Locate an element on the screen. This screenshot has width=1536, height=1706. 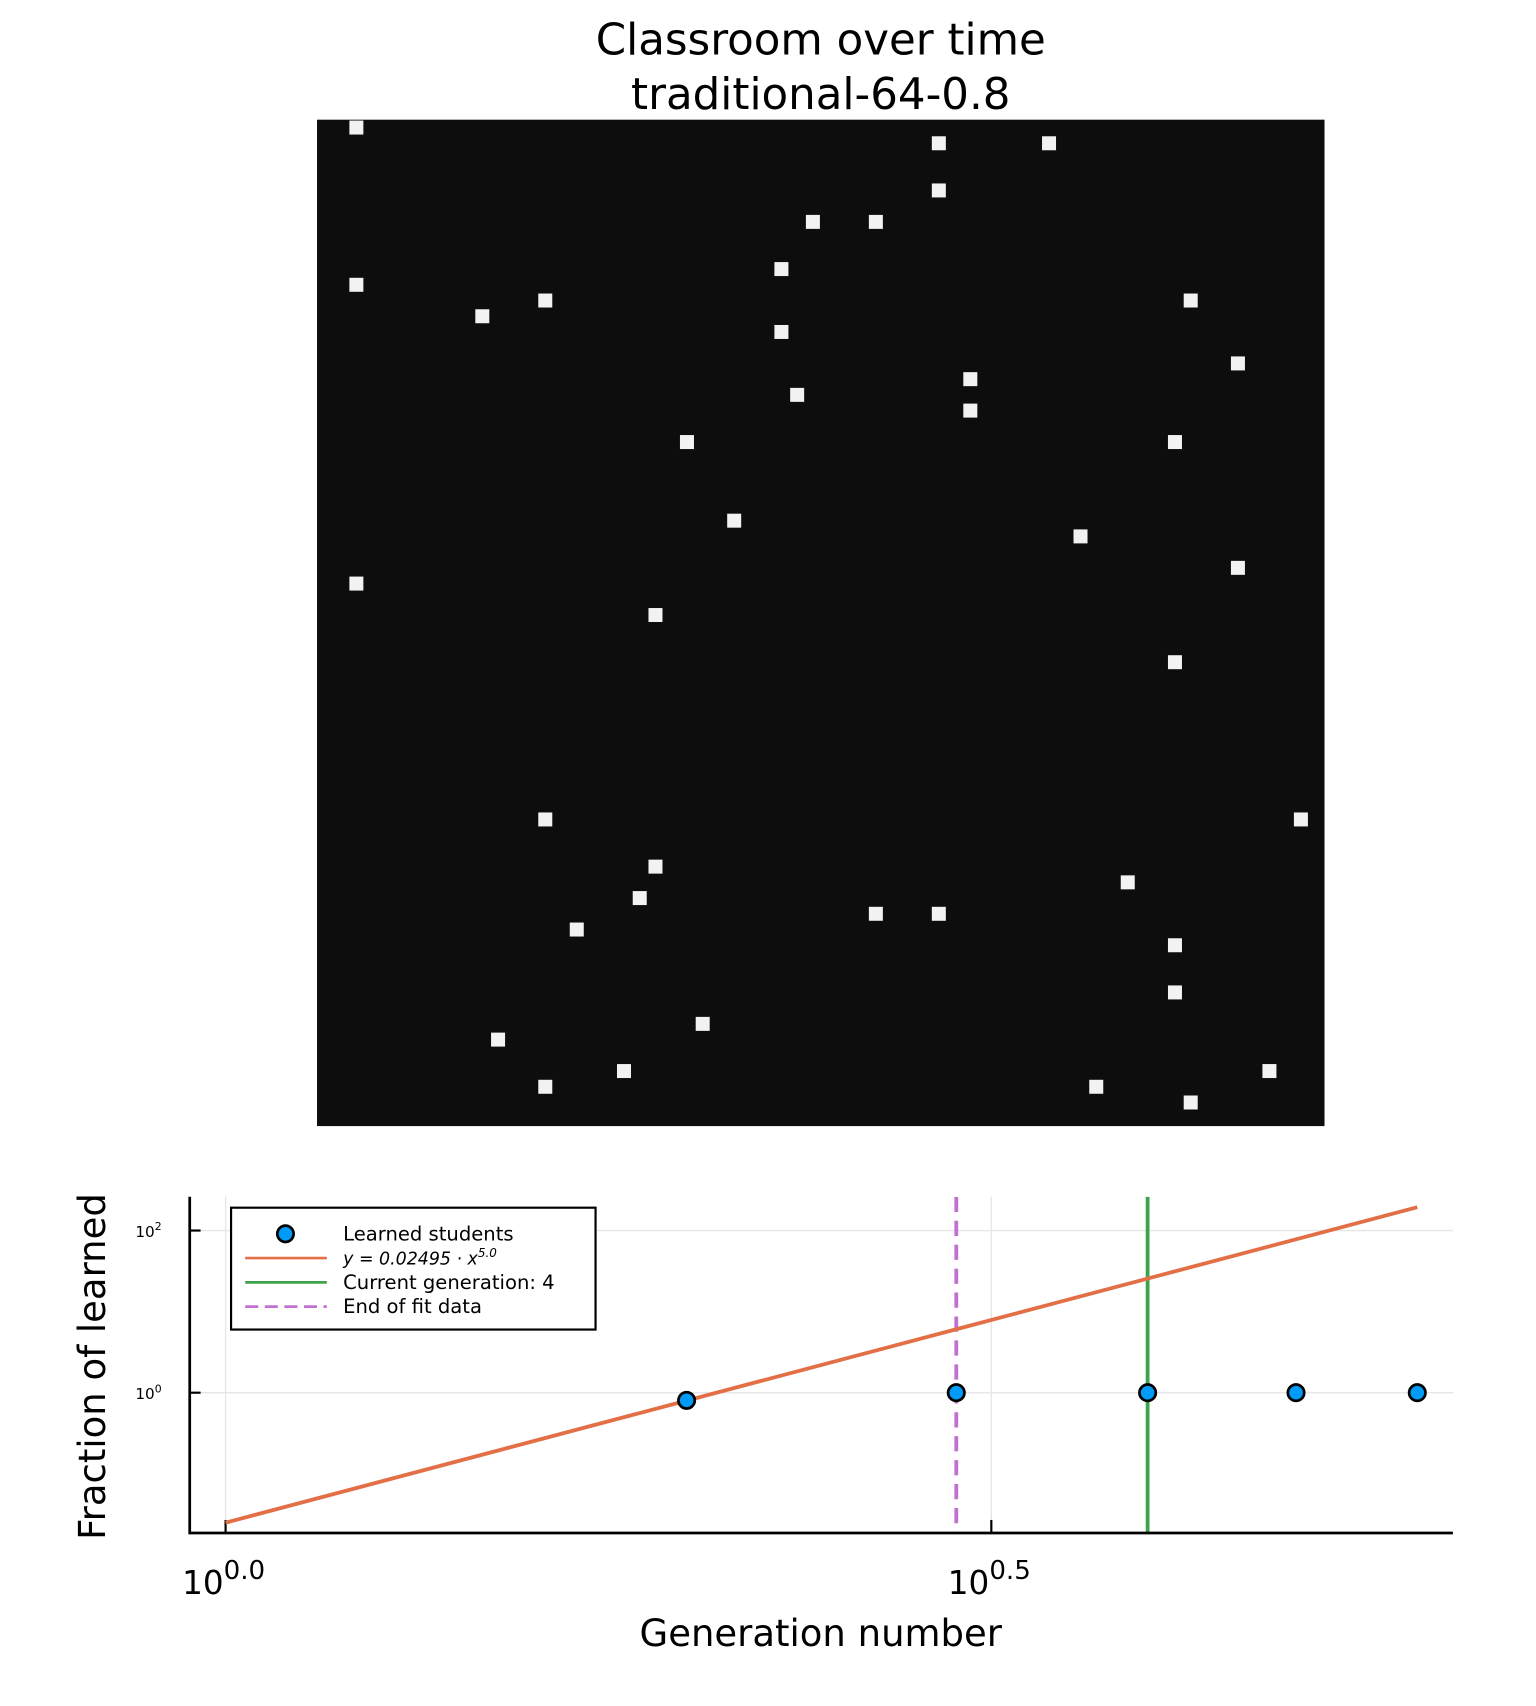
y-tick-label: 10⁰ is located at coordinates (148, 1392).